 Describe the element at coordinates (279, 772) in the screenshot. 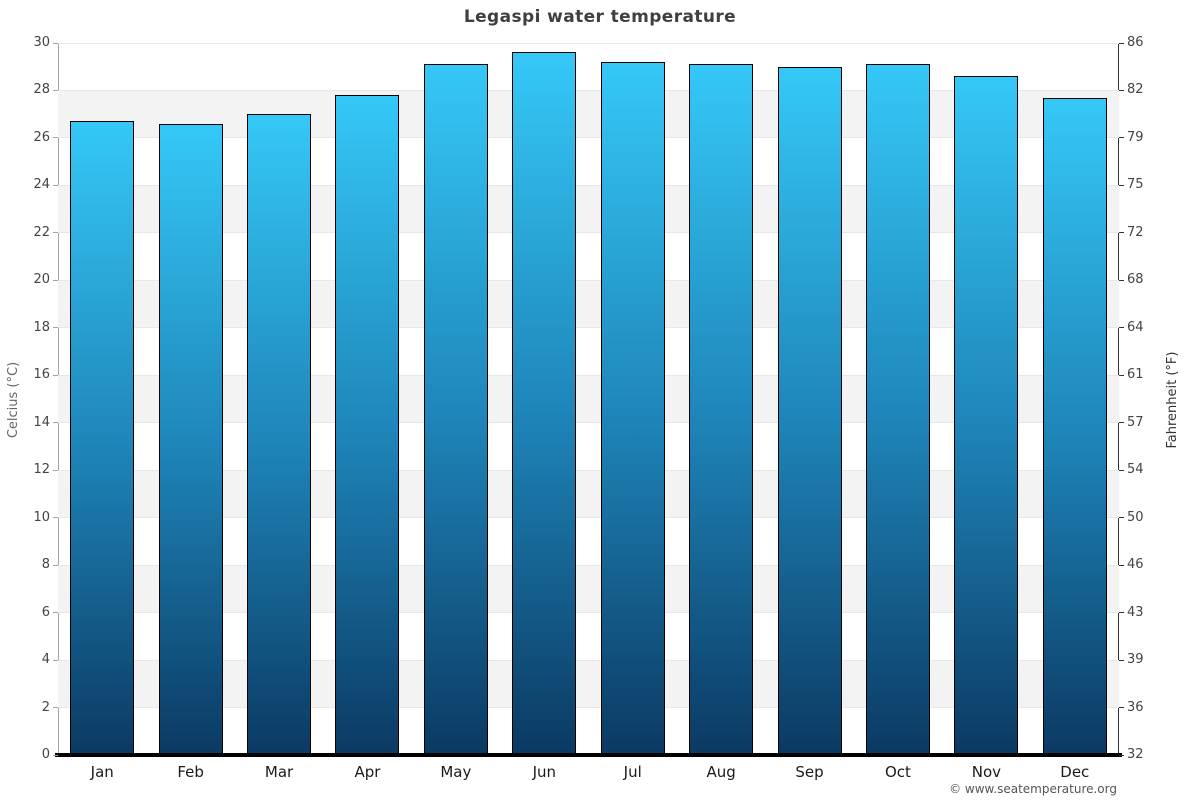

I see `x-tick-mar: Mar` at that location.